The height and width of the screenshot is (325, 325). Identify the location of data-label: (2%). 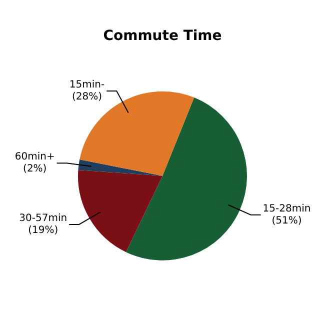
(35, 169).